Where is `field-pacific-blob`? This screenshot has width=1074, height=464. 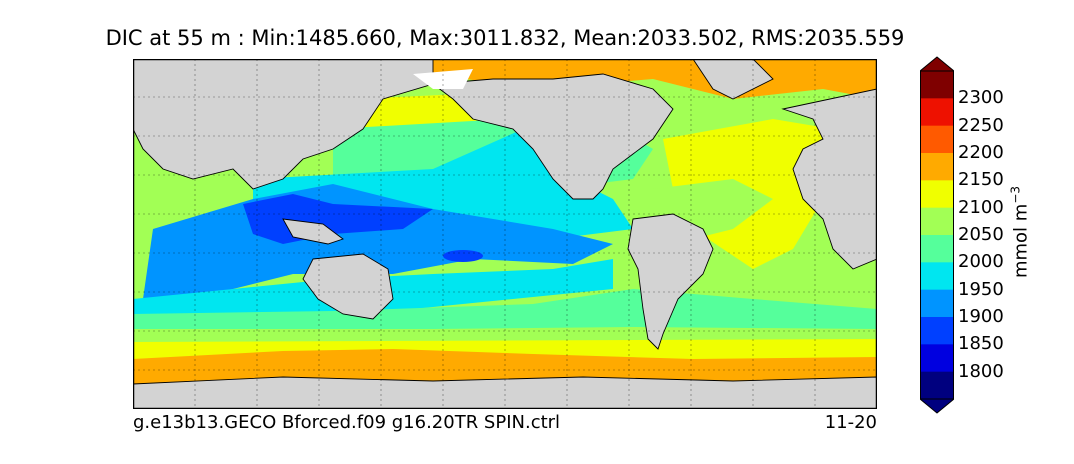 field-pacific-blob is located at coordinates (463, 256).